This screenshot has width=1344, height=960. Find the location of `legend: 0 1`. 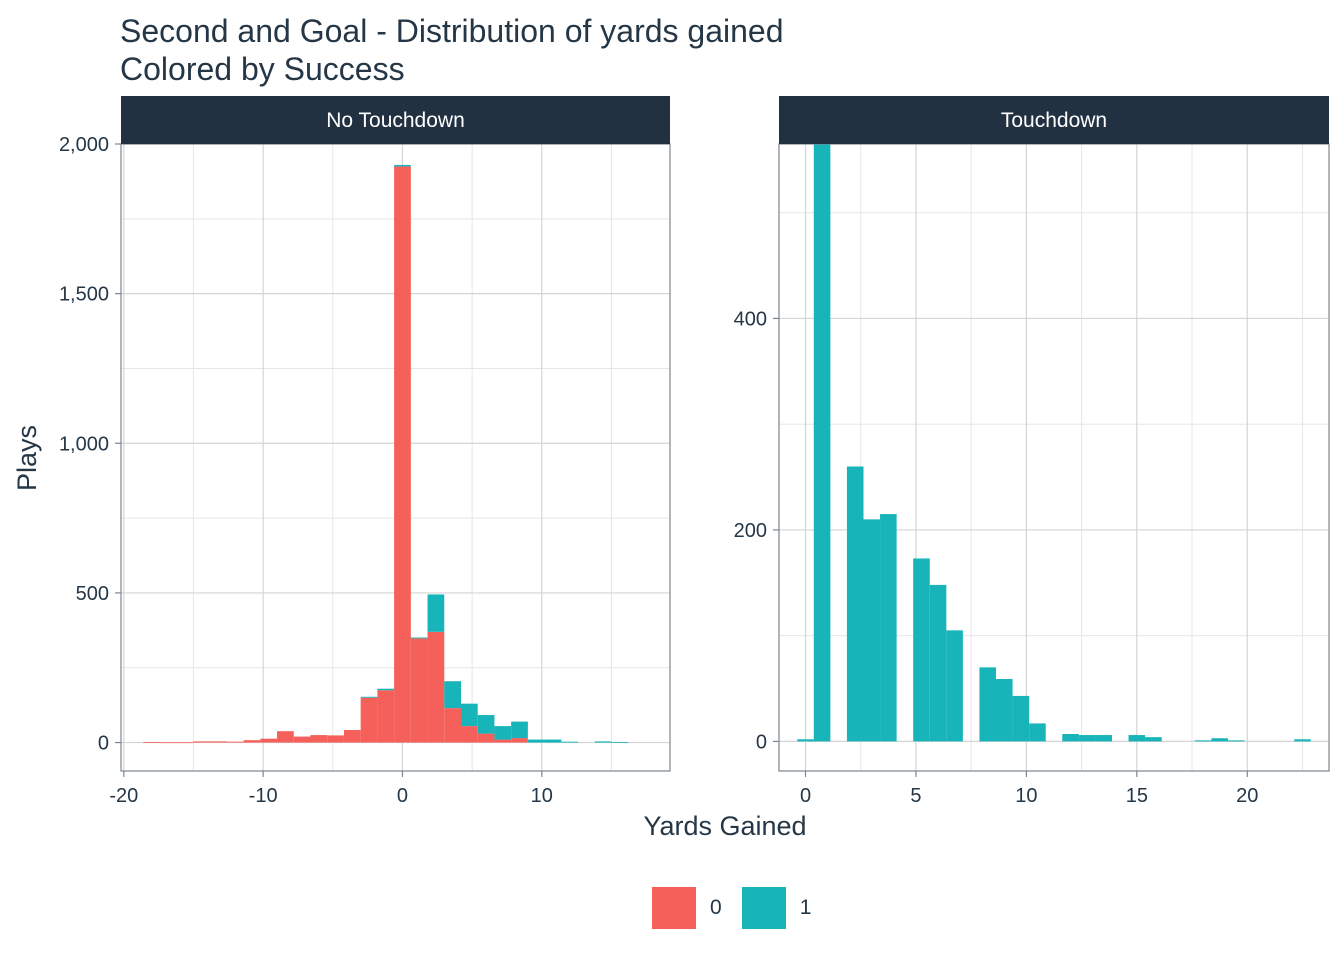

legend: 0 1 is located at coordinates (741, 908).